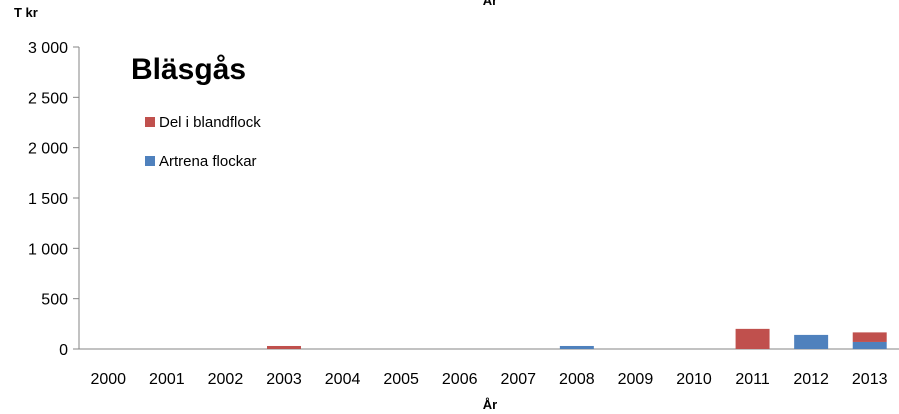  What do you see at coordinates (490, 404) in the screenshot?
I see `x-axis-title: År` at bounding box center [490, 404].